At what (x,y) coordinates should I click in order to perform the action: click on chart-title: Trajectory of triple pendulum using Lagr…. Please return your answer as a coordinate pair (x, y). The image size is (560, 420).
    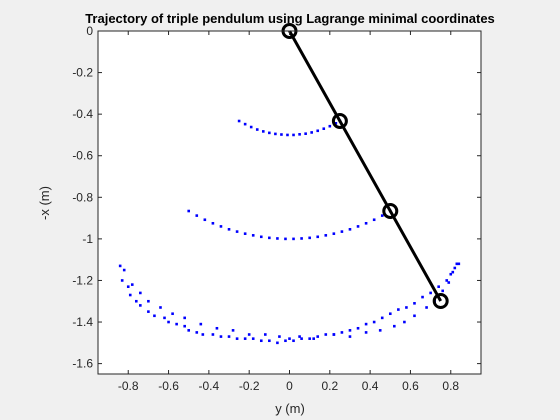
    Looking at the image, I should click on (290, 18).